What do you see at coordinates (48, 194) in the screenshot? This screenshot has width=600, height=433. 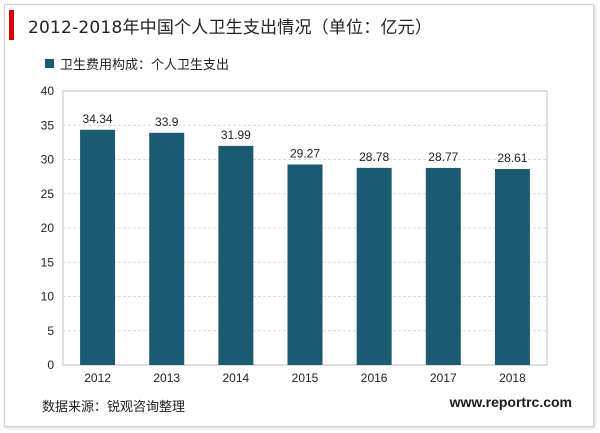 I see `y-tick-label: 25` at bounding box center [48, 194].